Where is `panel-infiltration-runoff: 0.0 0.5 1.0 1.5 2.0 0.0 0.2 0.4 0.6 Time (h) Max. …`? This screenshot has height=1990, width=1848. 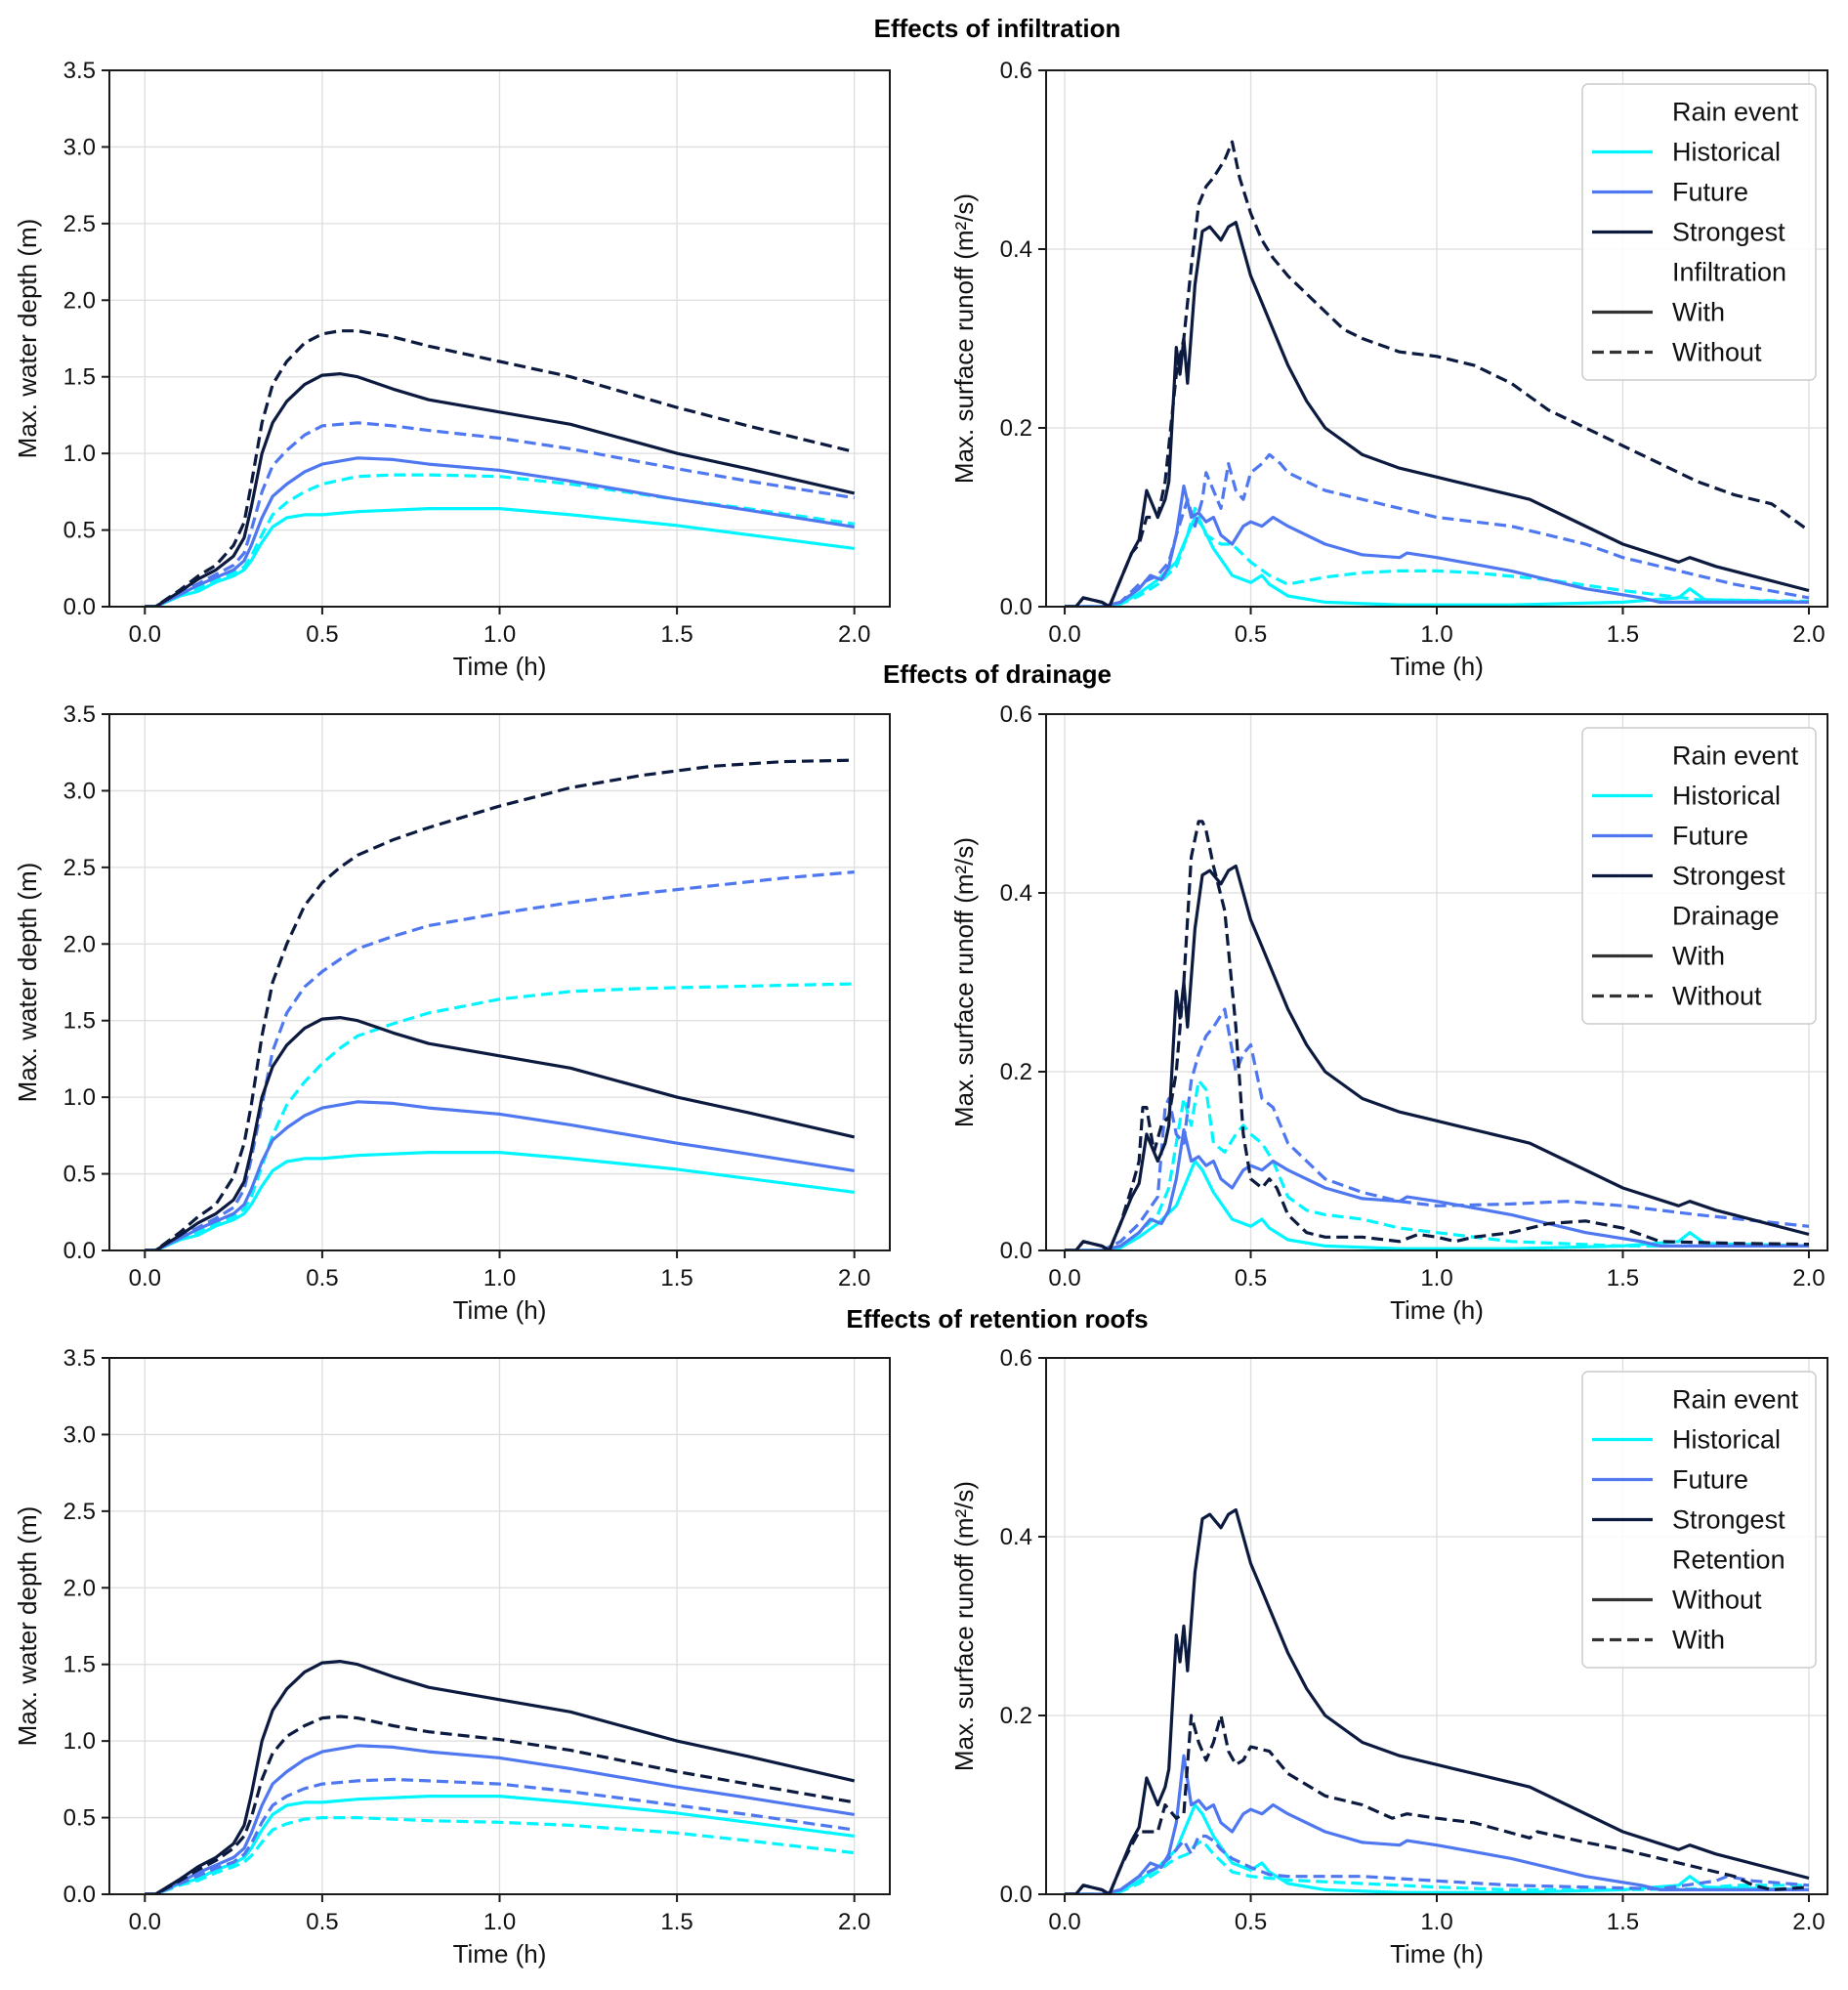
panel-infiltration-runoff: 0.0 0.5 1.0 1.5 2.0 0.0 0.2 0.4 0.6 Time (h) Max. … is located at coordinates (1388, 369).